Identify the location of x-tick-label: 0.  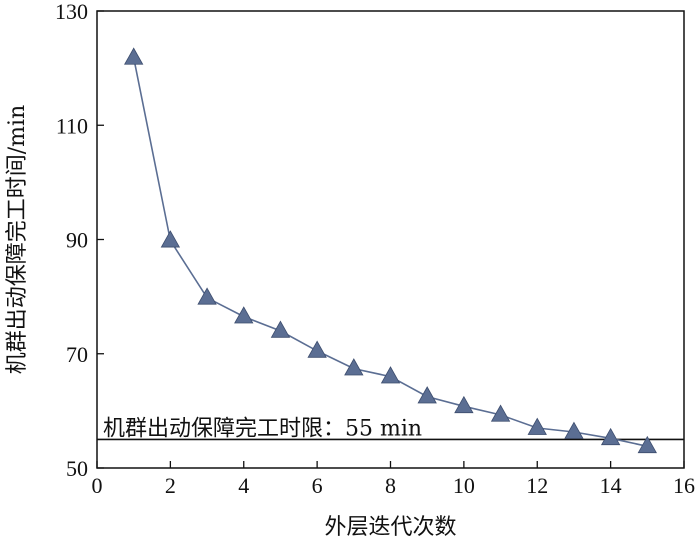
(97, 485).